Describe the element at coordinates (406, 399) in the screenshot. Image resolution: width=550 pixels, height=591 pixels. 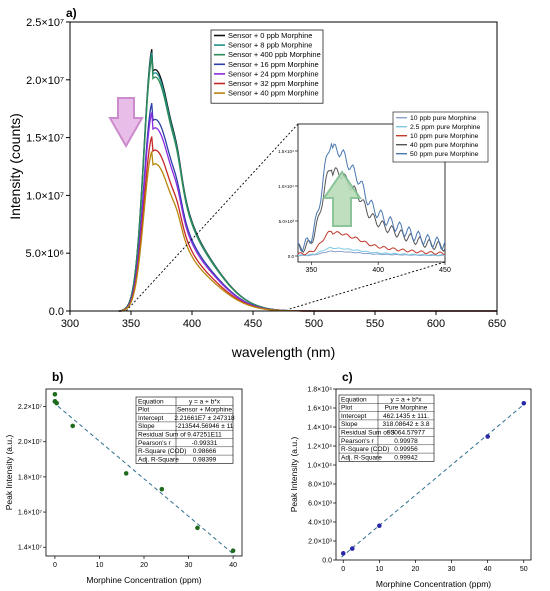
I see `fit-table-value-c-0: y = a + b*x` at that location.